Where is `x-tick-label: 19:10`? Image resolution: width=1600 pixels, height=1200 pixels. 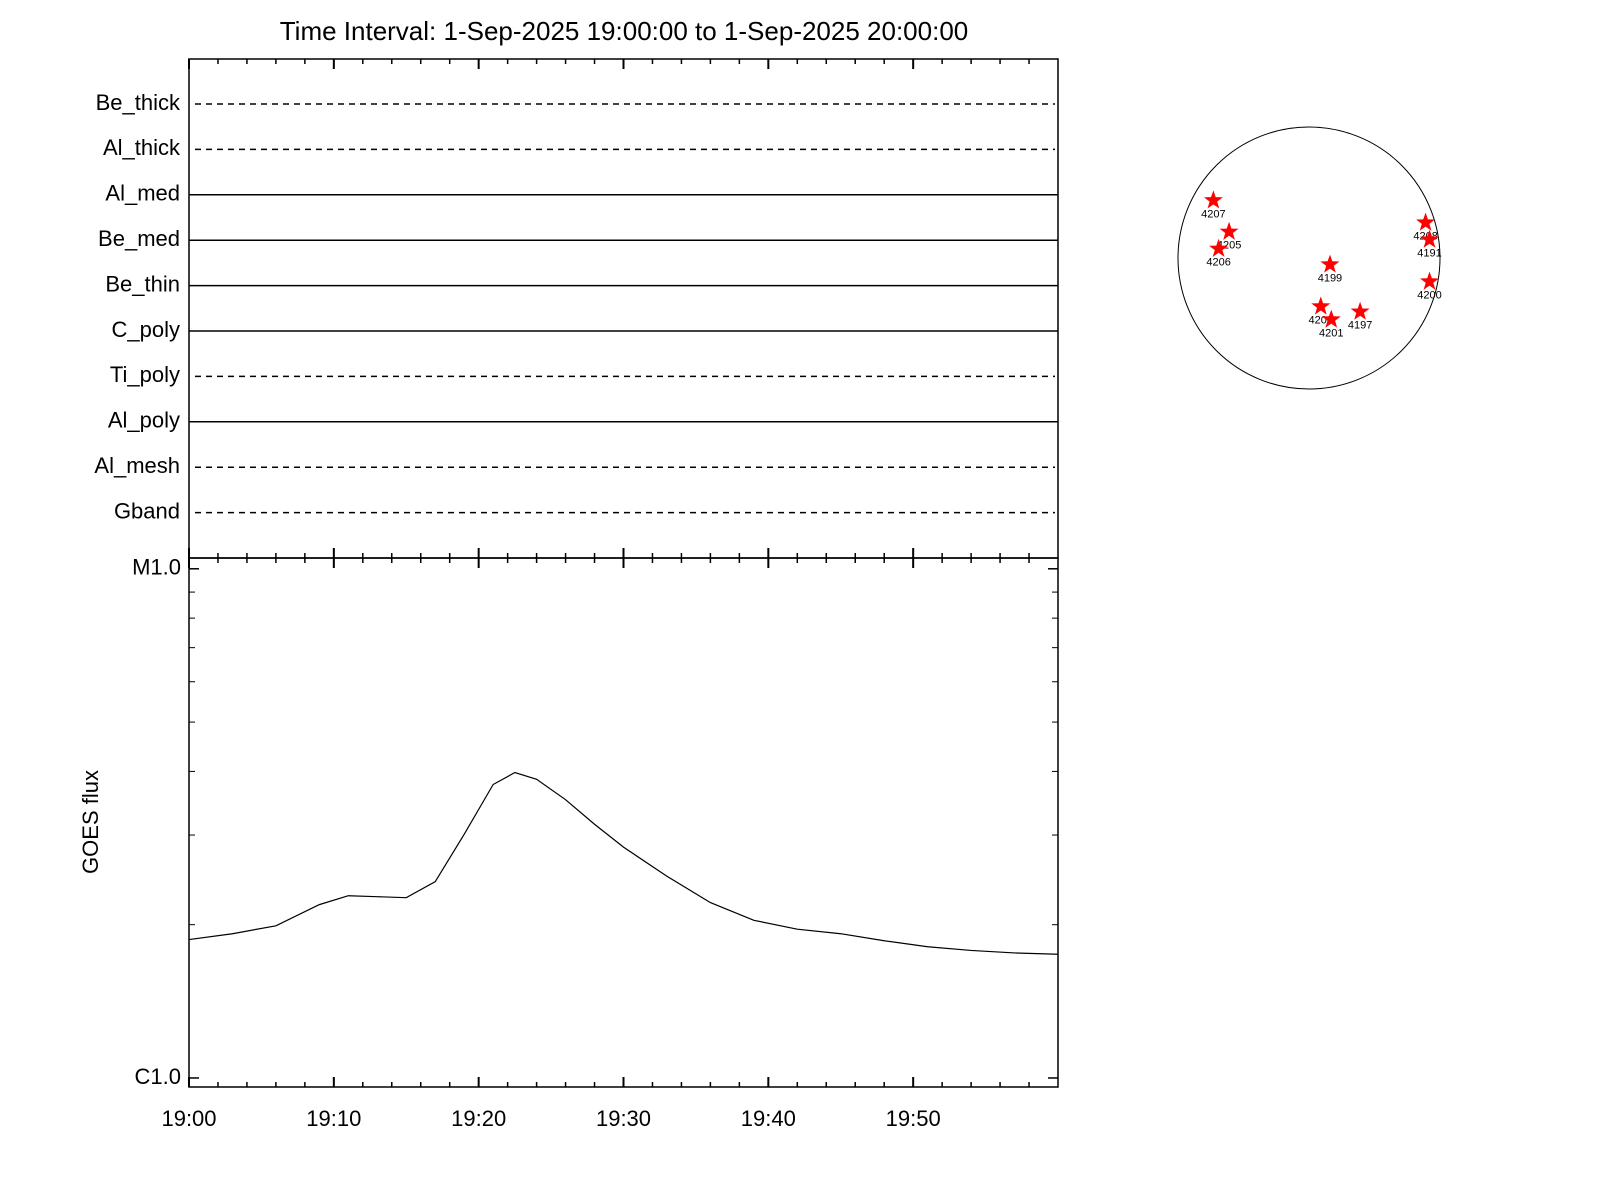 x-tick-label: 19:10 is located at coordinates (333, 1118).